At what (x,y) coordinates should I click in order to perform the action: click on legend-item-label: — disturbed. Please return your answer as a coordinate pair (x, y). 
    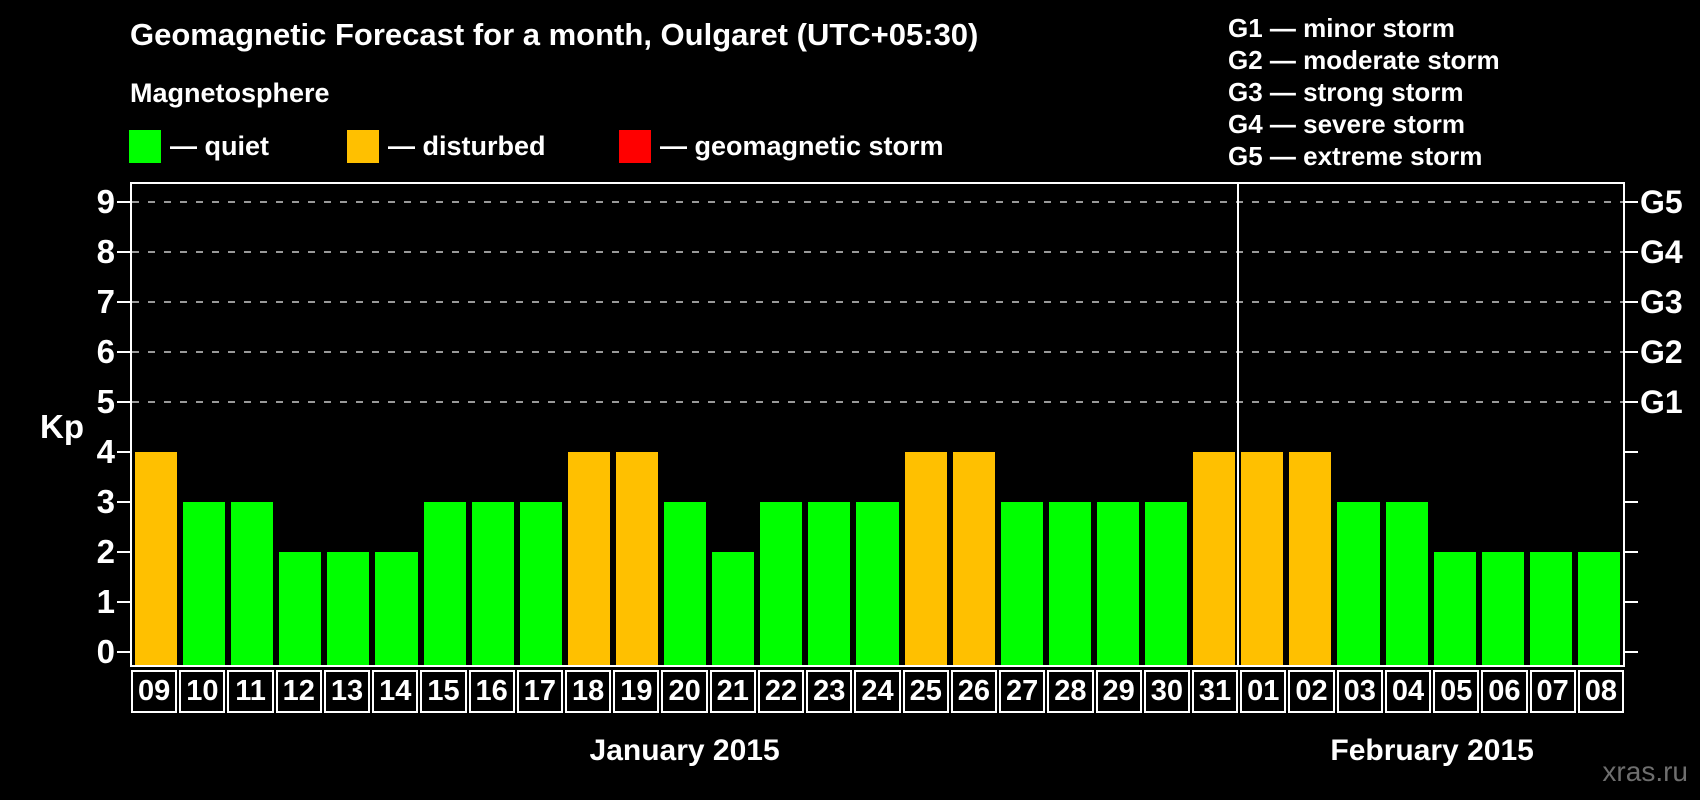
    Looking at the image, I should click on (467, 146).